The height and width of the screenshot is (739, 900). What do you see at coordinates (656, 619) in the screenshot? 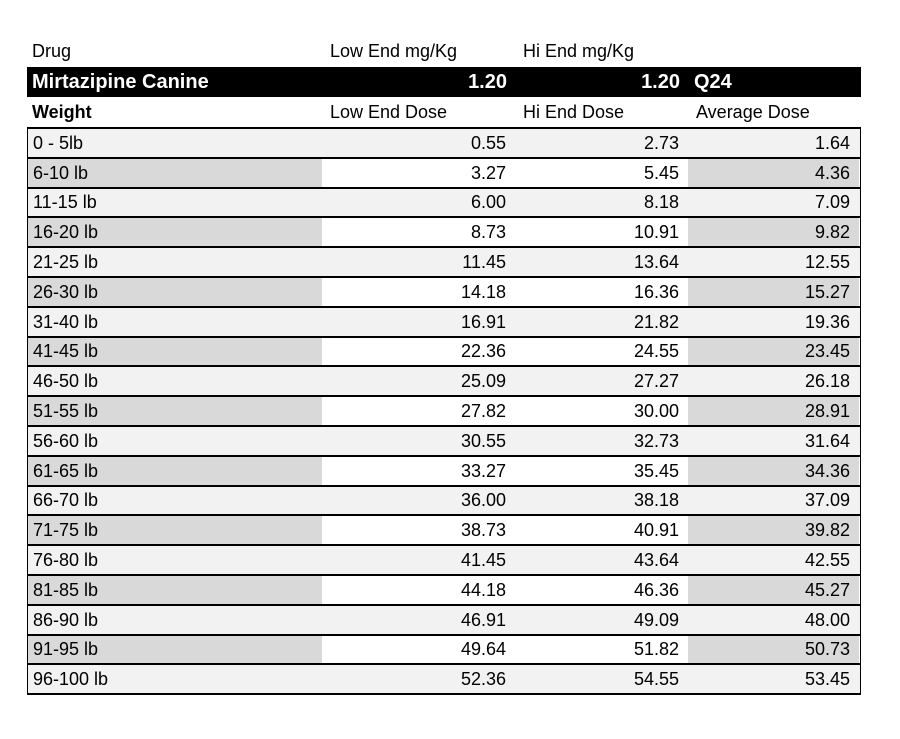
I see `hi-dose-cell: 49.09` at bounding box center [656, 619].